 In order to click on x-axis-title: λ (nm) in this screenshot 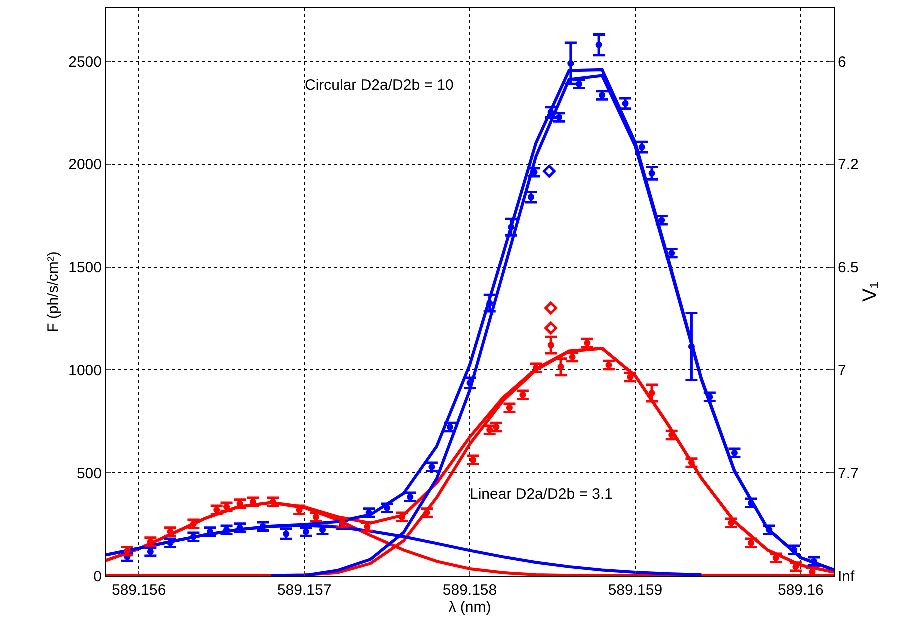, I will do `click(470, 607)`.